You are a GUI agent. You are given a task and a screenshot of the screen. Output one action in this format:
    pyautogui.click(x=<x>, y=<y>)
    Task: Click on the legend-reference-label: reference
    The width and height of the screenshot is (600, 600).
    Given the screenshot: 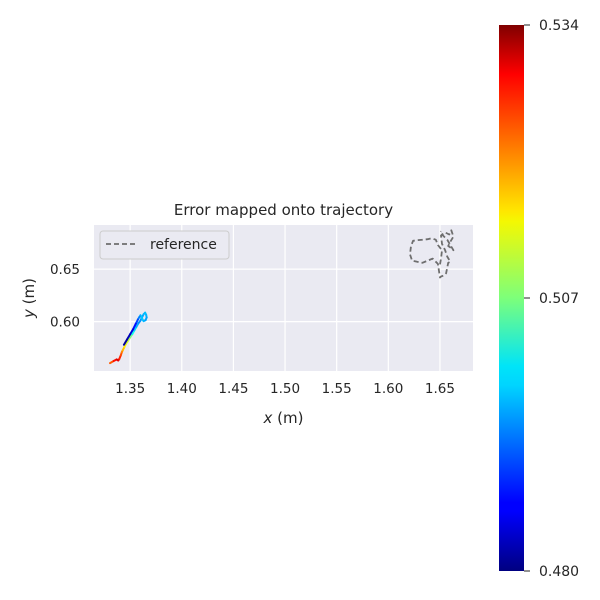 What is the action you would take?
    pyautogui.click(x=183, y=245)
    